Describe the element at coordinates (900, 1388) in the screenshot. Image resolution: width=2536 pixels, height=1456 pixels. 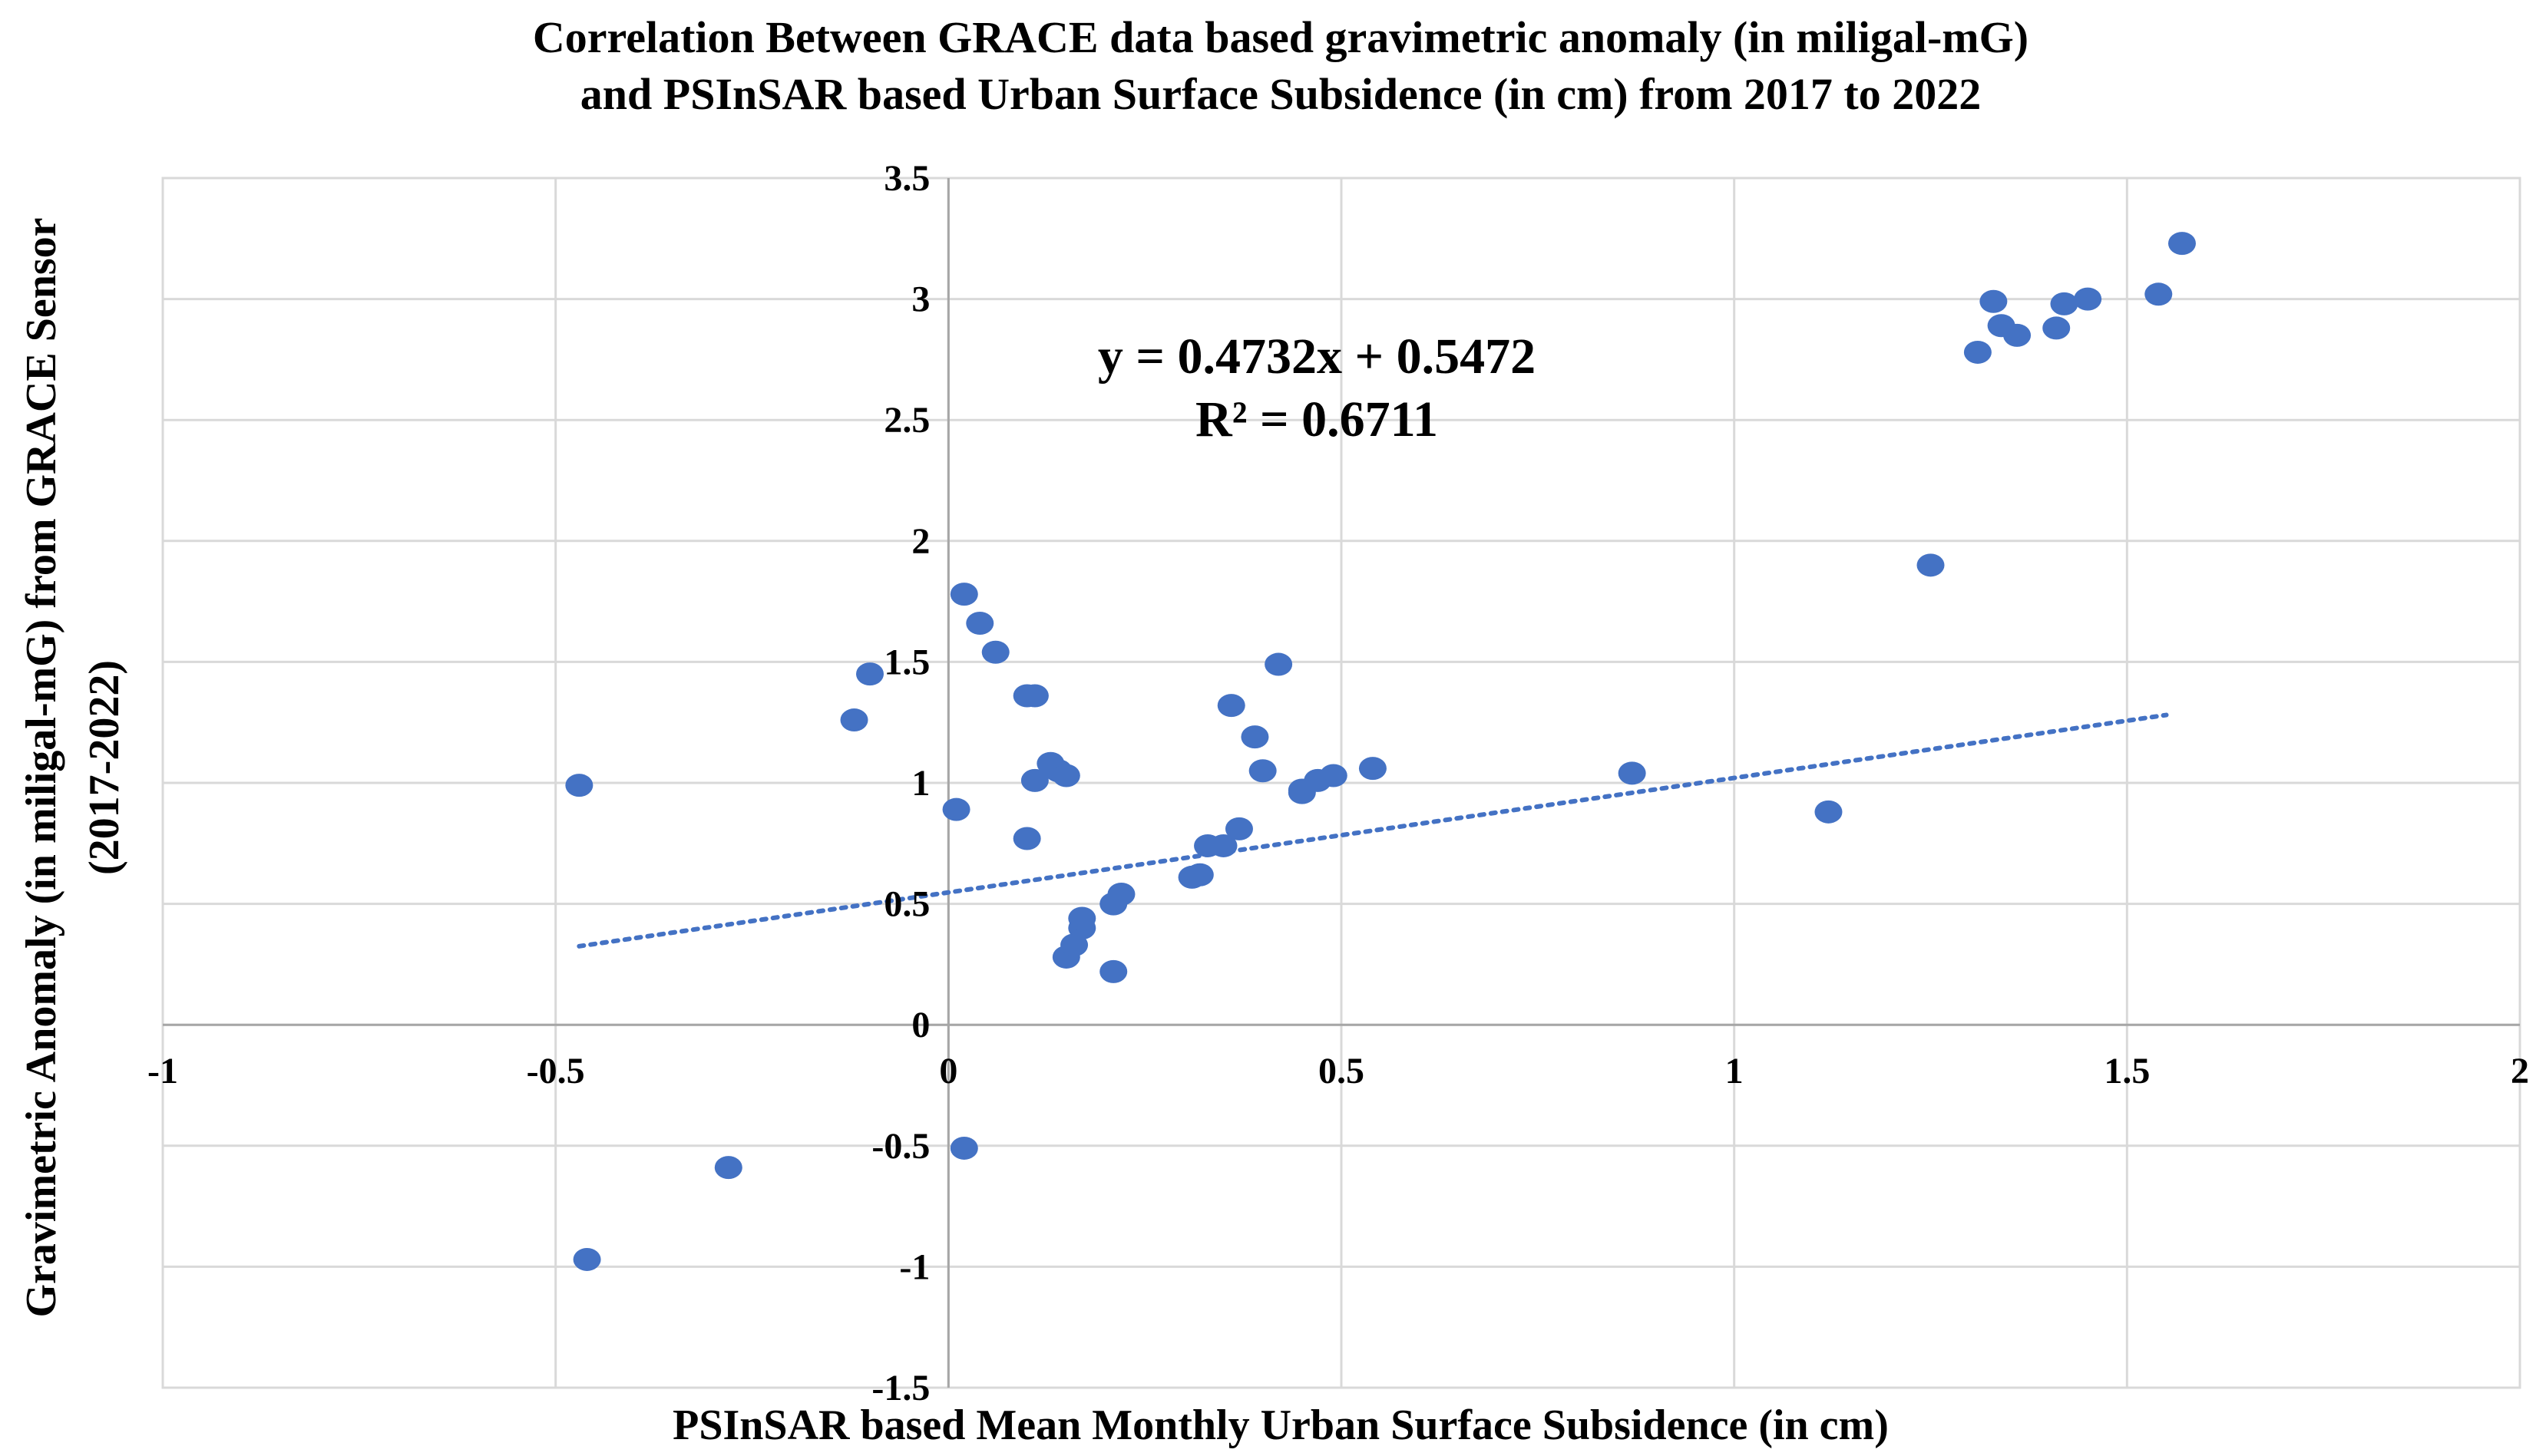
I see `y-tick-label: -1.5` at that location.